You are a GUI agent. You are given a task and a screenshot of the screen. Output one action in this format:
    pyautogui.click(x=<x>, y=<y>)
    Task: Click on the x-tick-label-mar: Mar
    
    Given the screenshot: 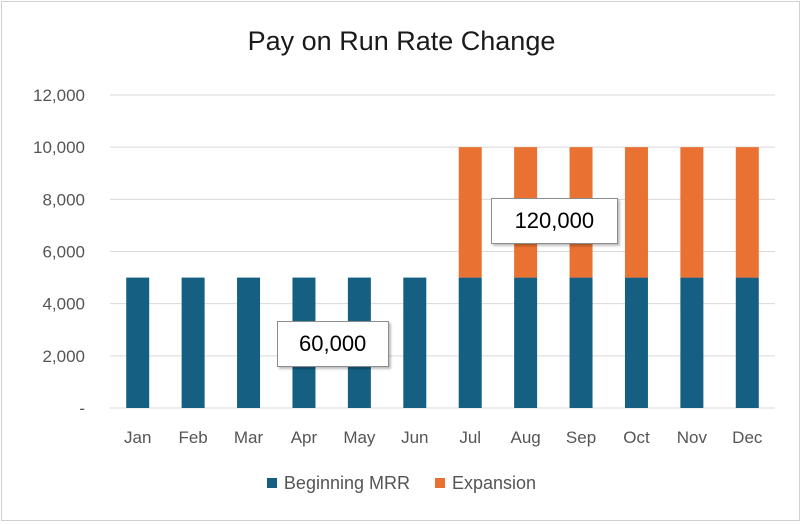 What is the action you would take?
    pyautogui.click(x=249, y=437)
    